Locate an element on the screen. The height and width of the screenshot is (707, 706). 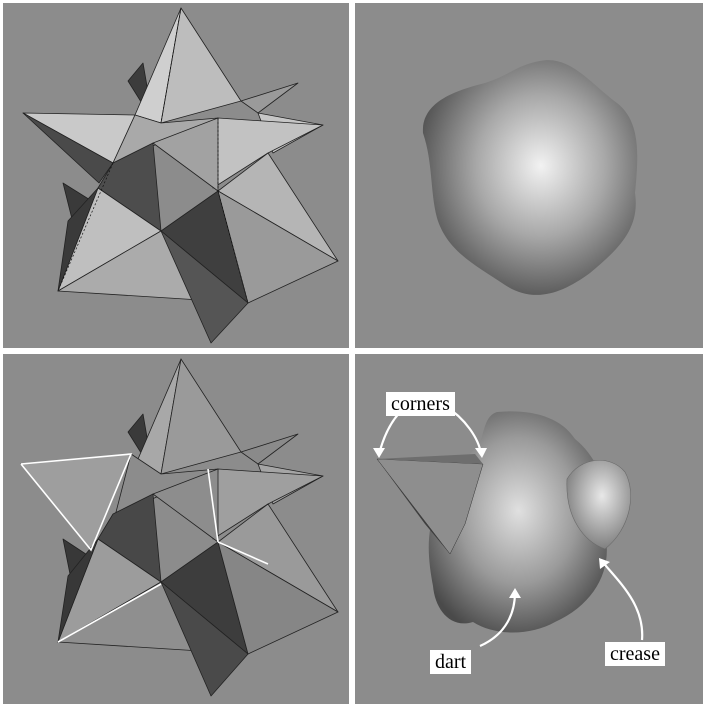
smooth-surface-image is located at coordinates (530, 177).